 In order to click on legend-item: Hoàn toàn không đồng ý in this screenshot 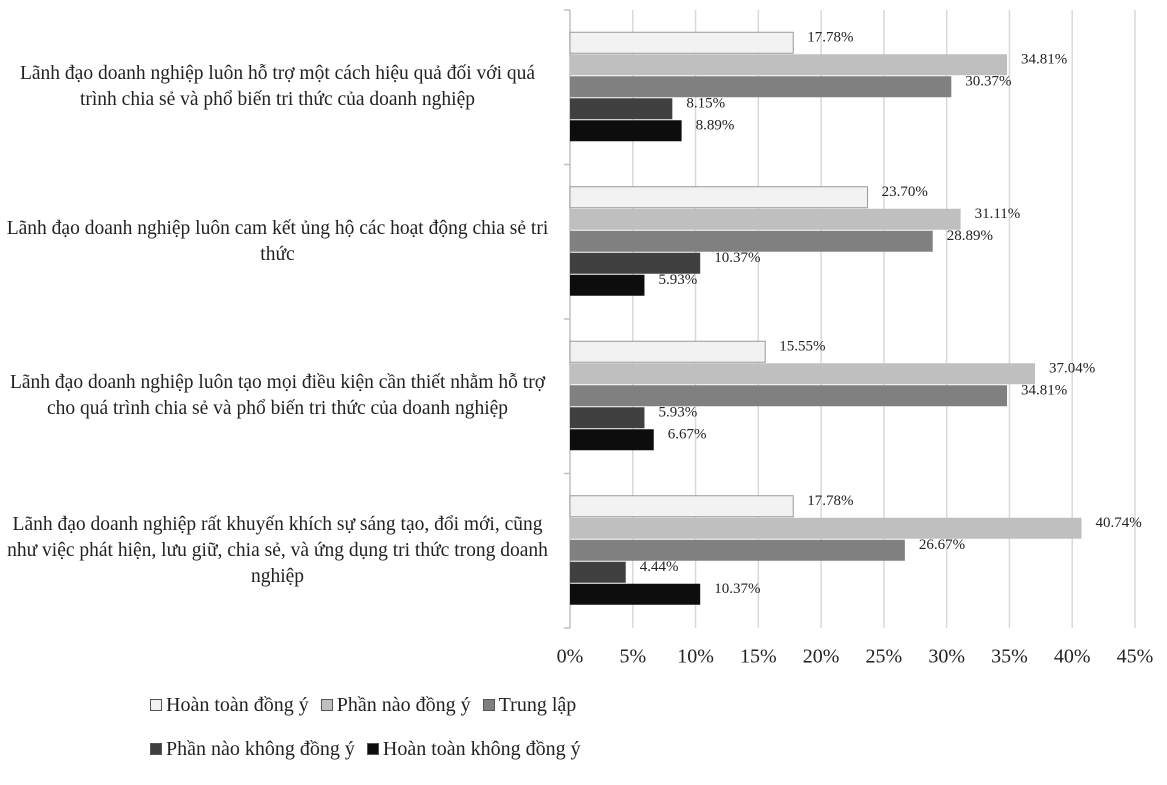, I will do `click(473, 749)`.